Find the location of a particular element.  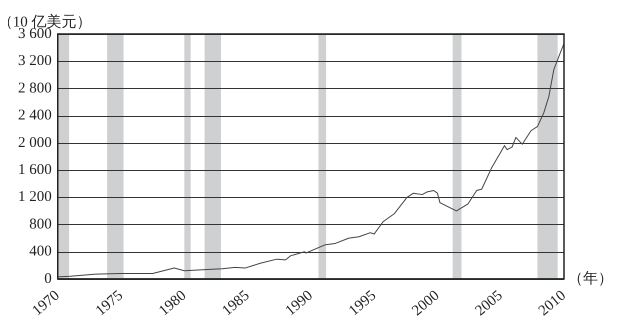

y-tick-label: 2 800 is located at coordinates (35, 88).